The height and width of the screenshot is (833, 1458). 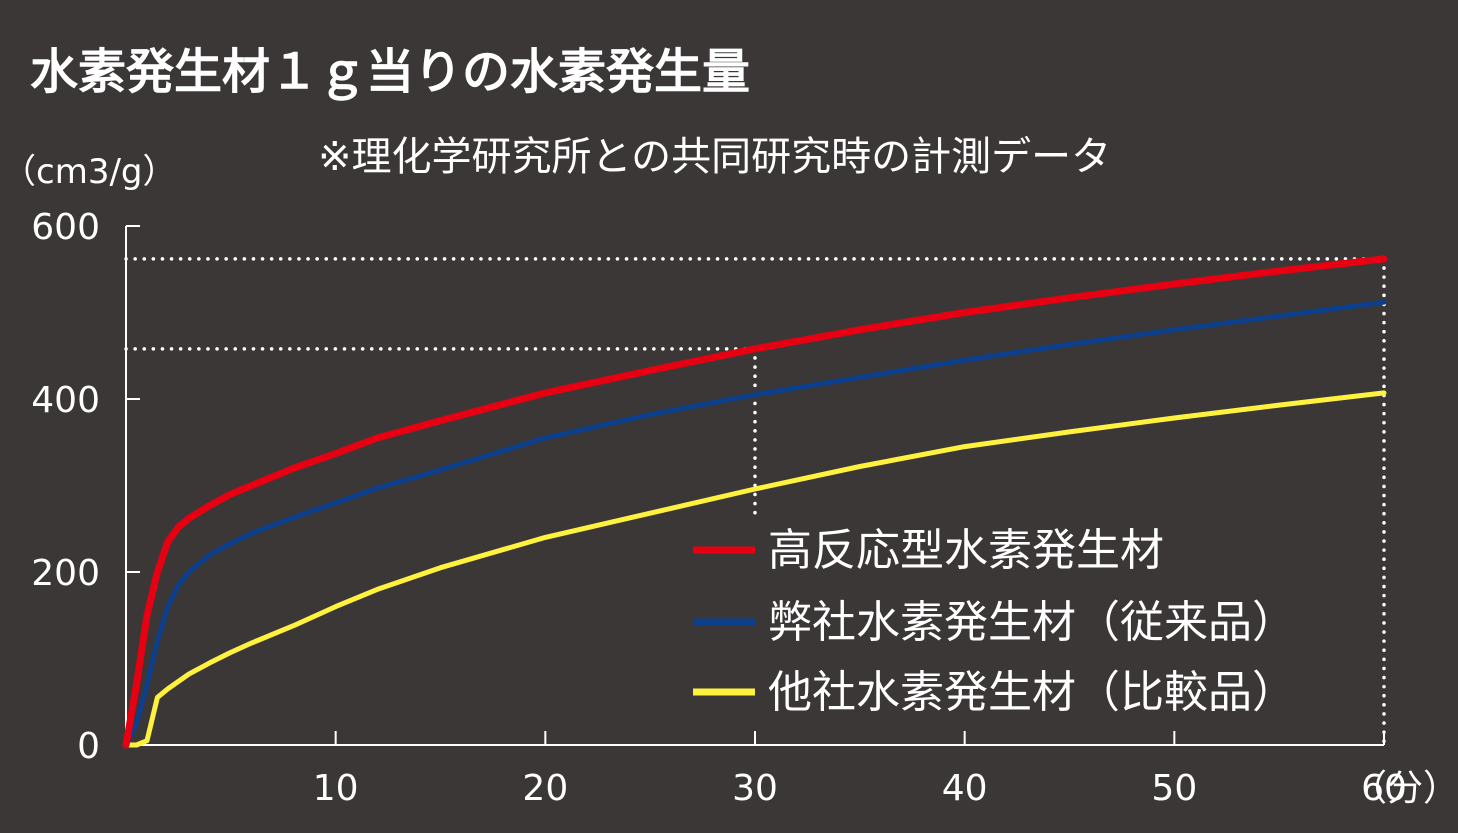 I want to click on y-tick-label: 200, so click(x=65, y=573).